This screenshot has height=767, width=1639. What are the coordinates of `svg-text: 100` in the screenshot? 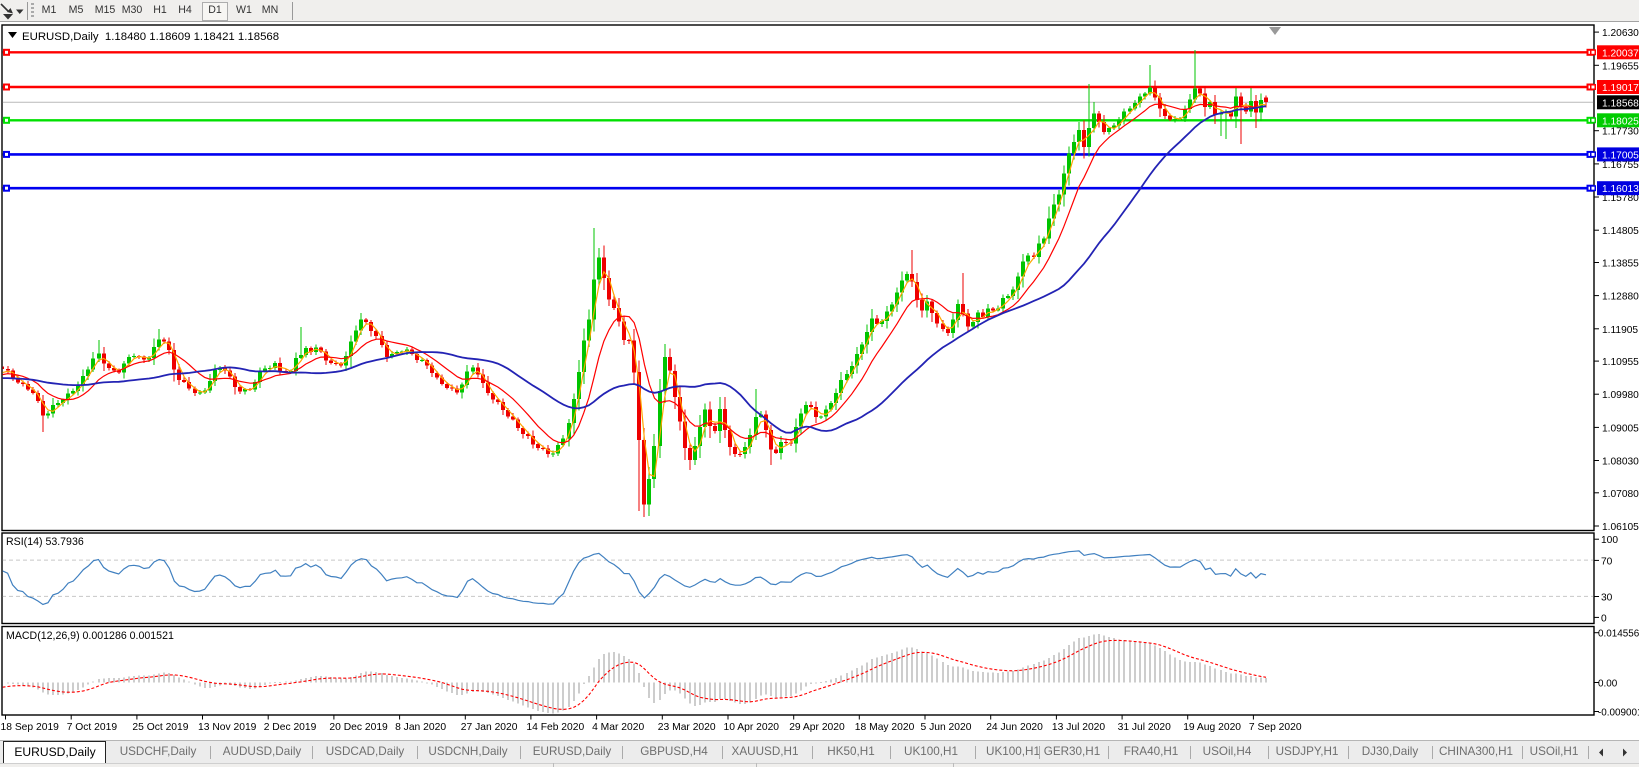 It's located at (1609, 540).